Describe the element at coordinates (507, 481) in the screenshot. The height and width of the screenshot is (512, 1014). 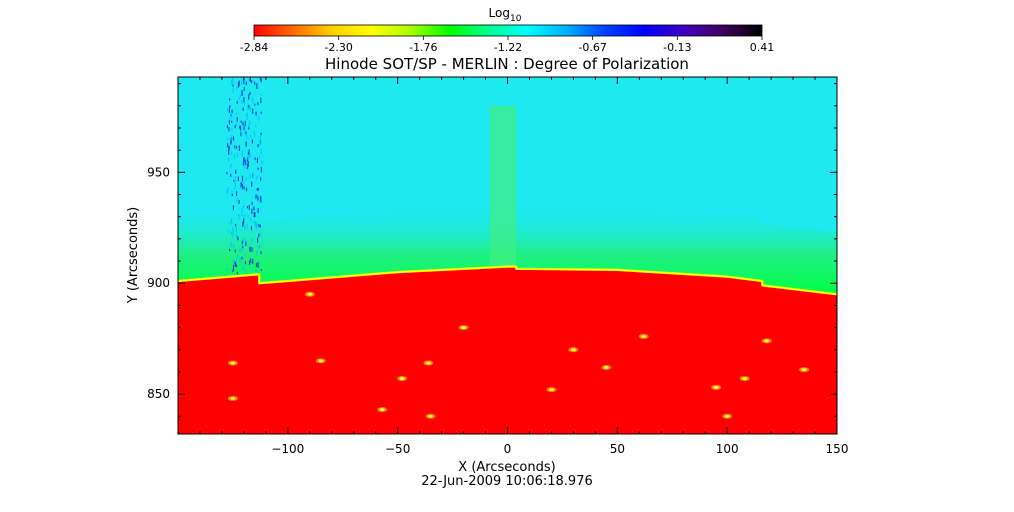
I see `date-label: 22-Jun-2009 10:06:18.976` at that location.